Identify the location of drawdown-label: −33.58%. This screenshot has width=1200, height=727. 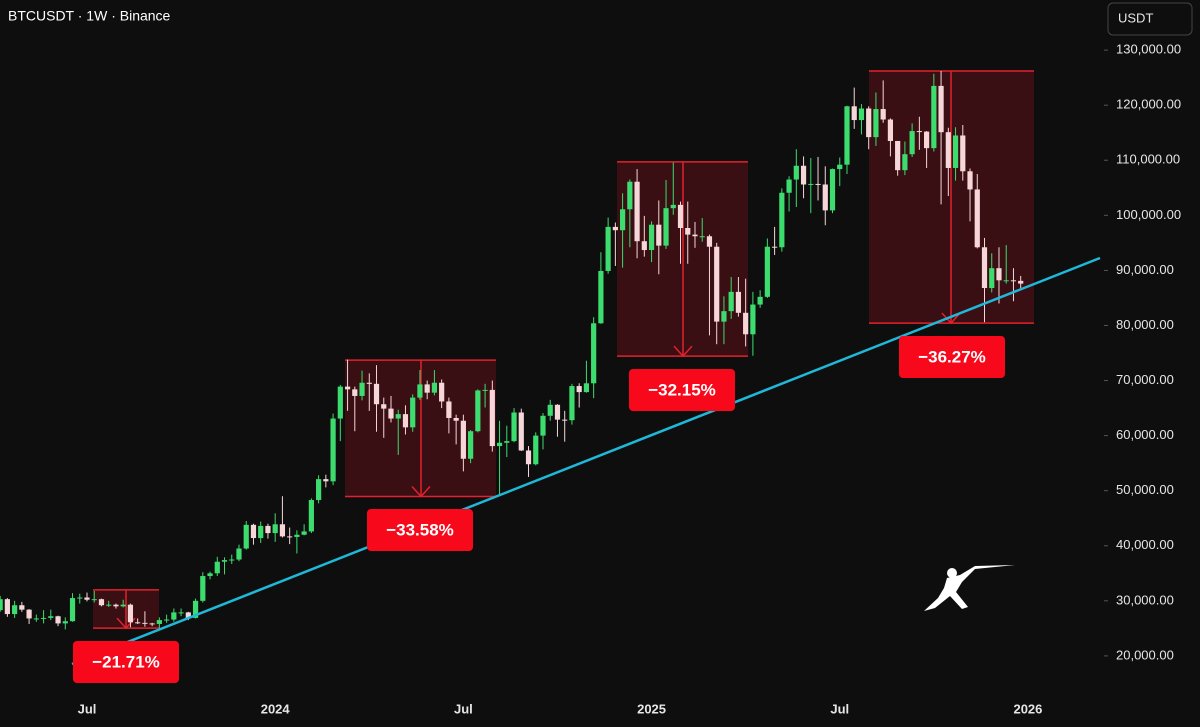
(420, 529).